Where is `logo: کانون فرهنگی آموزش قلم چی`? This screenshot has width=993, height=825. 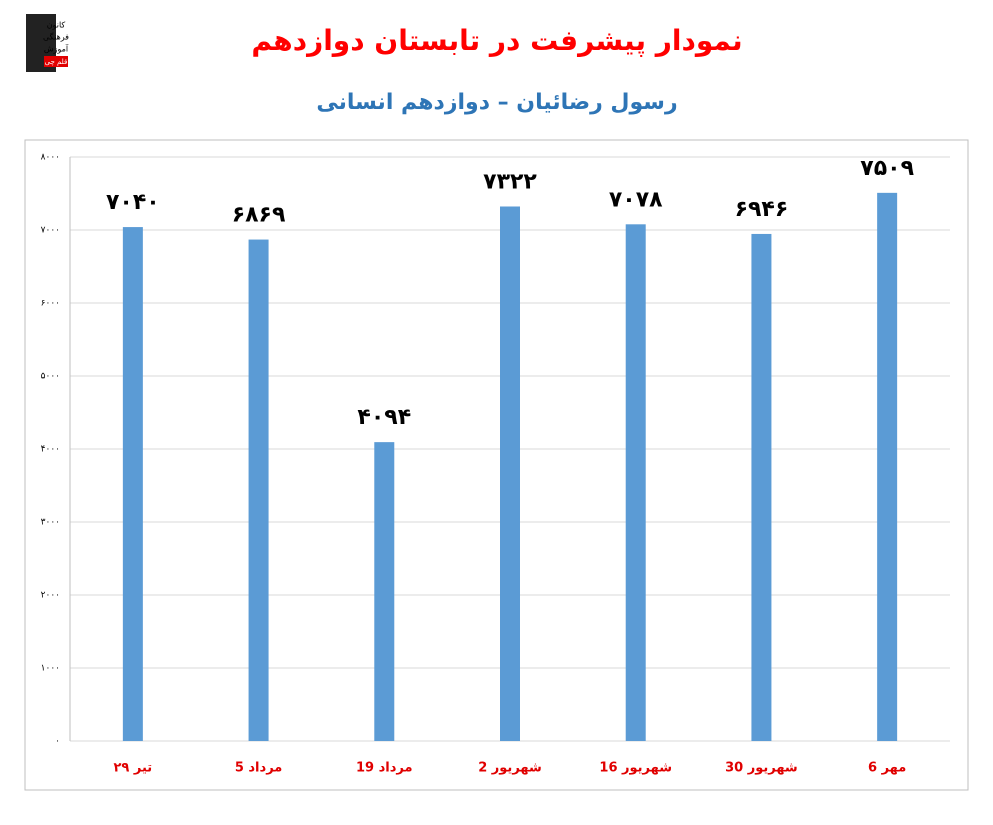
logo: کانون فرهنگی آموزش قلم چی is located at coordinates (47, 43).